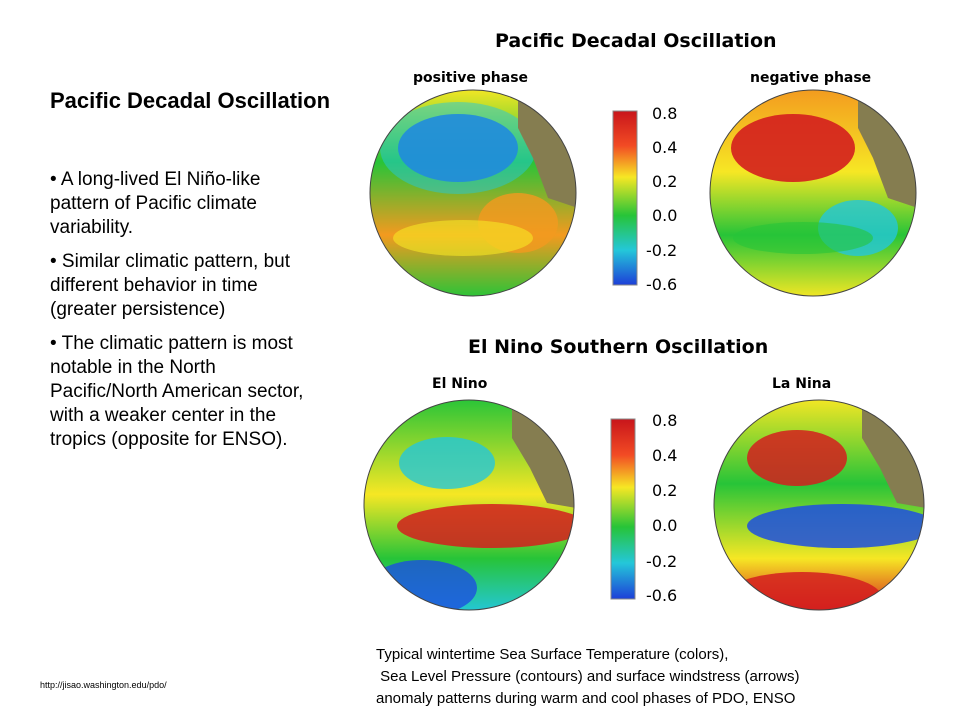 The image size is (960, 720). What do you see at coordinates (473, 193) in the screenshot?
I see `pdo-positive-globe` at bounding box center [473, 193].